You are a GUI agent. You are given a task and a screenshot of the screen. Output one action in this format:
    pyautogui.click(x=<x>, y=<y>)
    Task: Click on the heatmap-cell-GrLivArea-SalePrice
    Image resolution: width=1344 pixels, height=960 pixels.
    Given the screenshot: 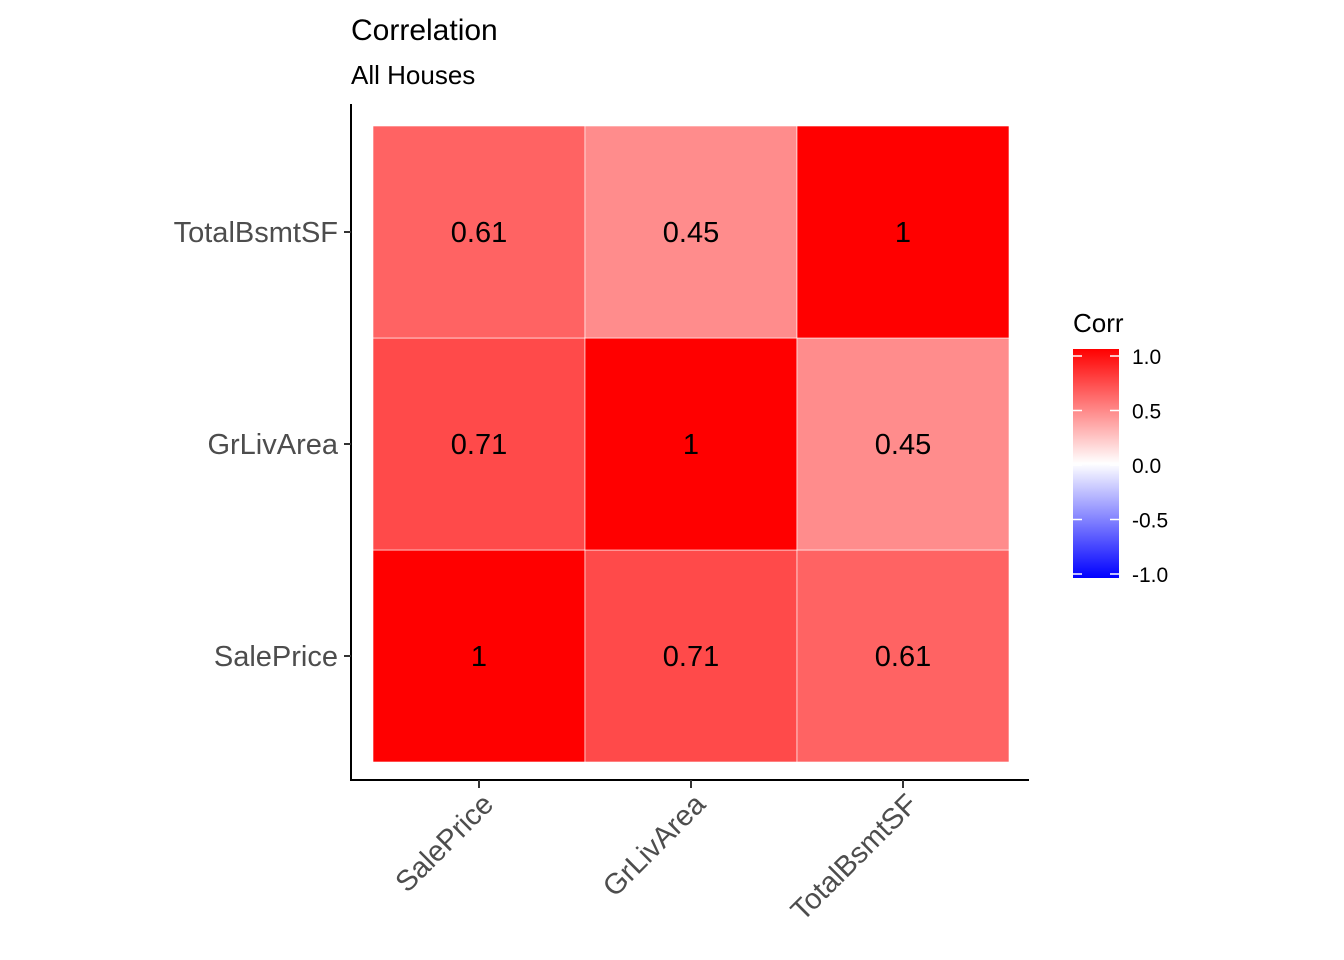 What is the action you would take?
    pyautogui.click(x=479, y=444)
    